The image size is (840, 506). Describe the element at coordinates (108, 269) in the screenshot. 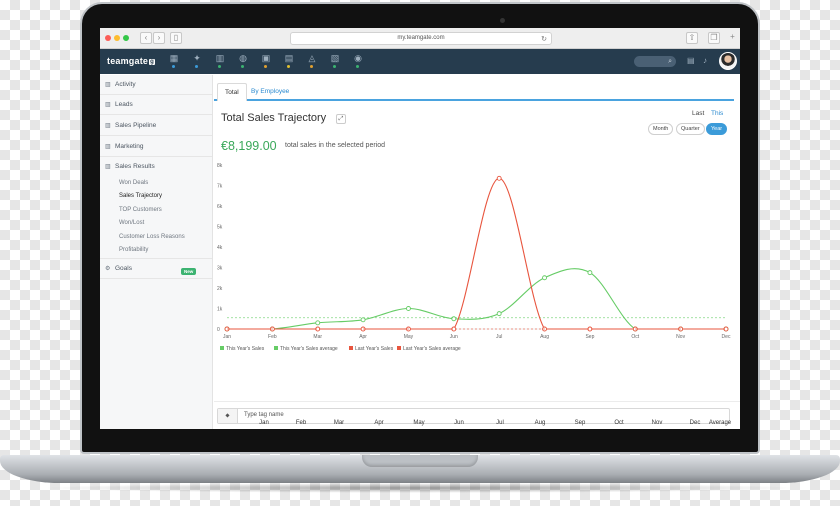

I see `gears-icon: ⚙` at that location.